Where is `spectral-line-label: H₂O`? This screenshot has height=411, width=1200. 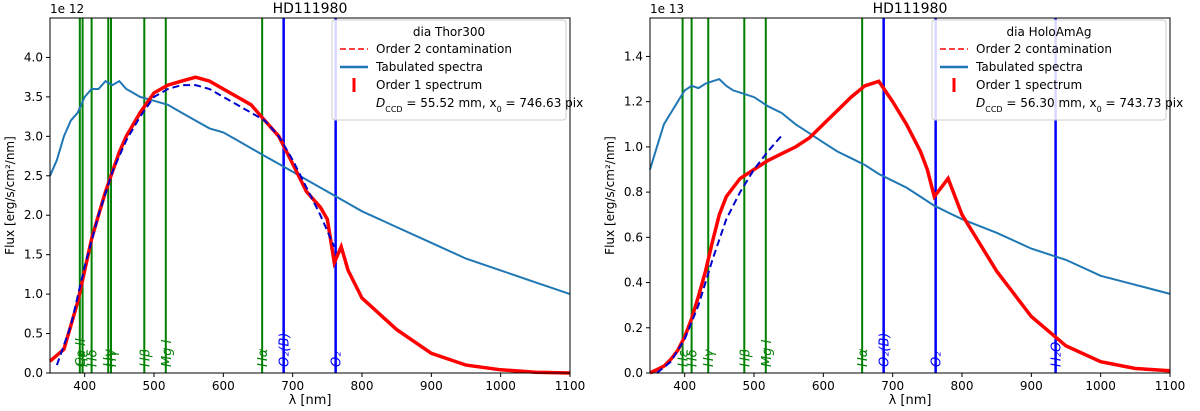
spectral-line-label: H₂O is located at coordinates (1057, 354).